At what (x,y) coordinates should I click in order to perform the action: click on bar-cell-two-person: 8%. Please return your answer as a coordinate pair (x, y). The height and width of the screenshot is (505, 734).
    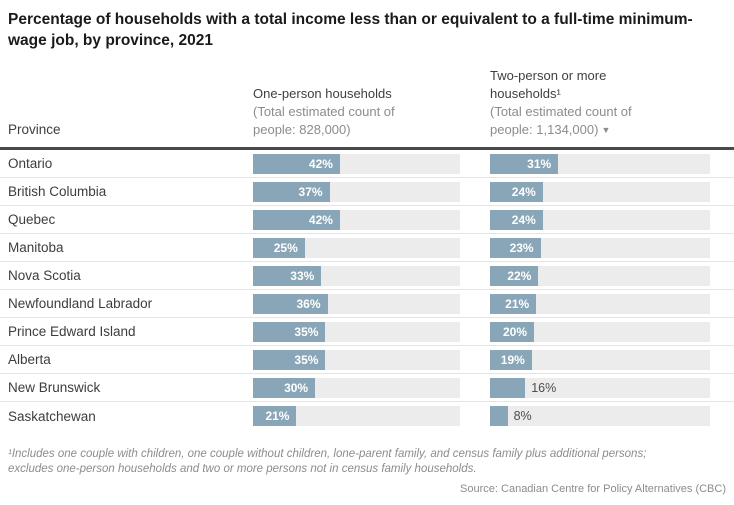
    Looking at the image, I should click on (600, 416).